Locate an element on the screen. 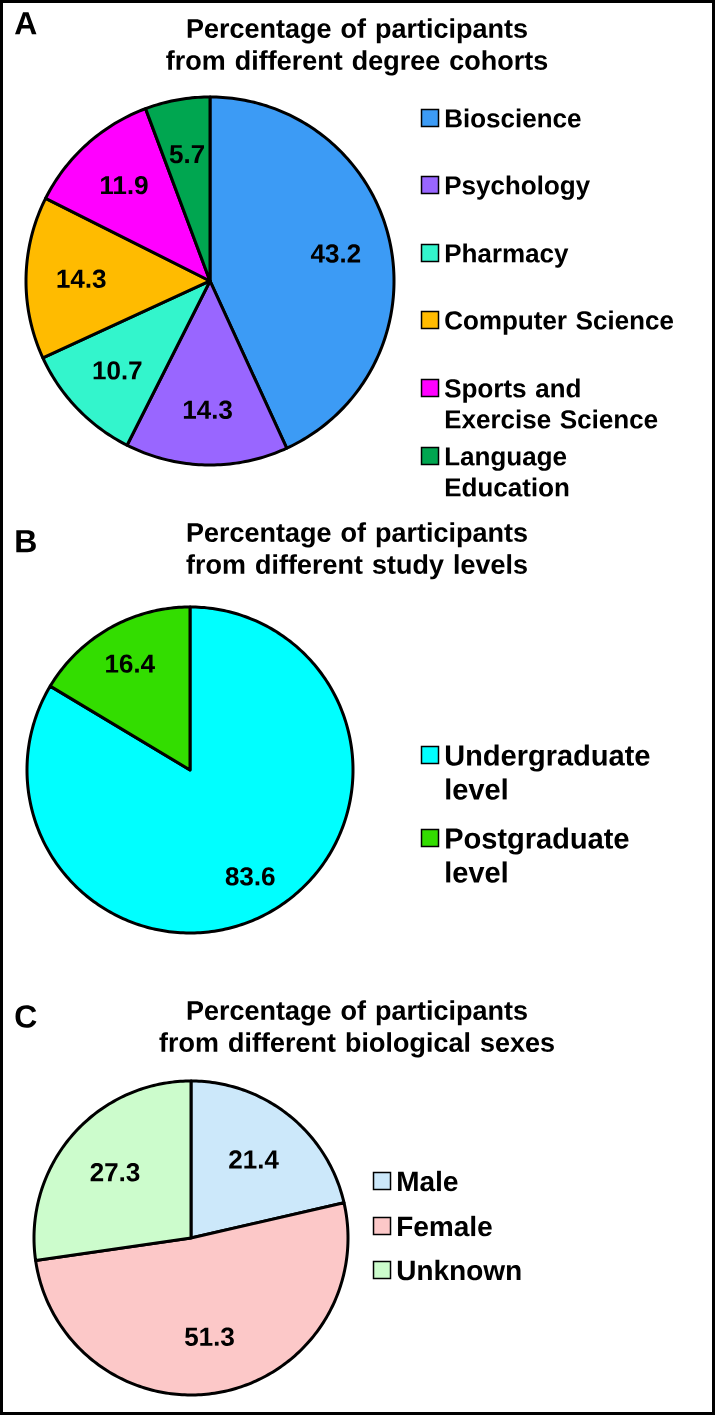 The image size is (715, 1415). data-label: 11.9 is located at coordinates (124, 185).